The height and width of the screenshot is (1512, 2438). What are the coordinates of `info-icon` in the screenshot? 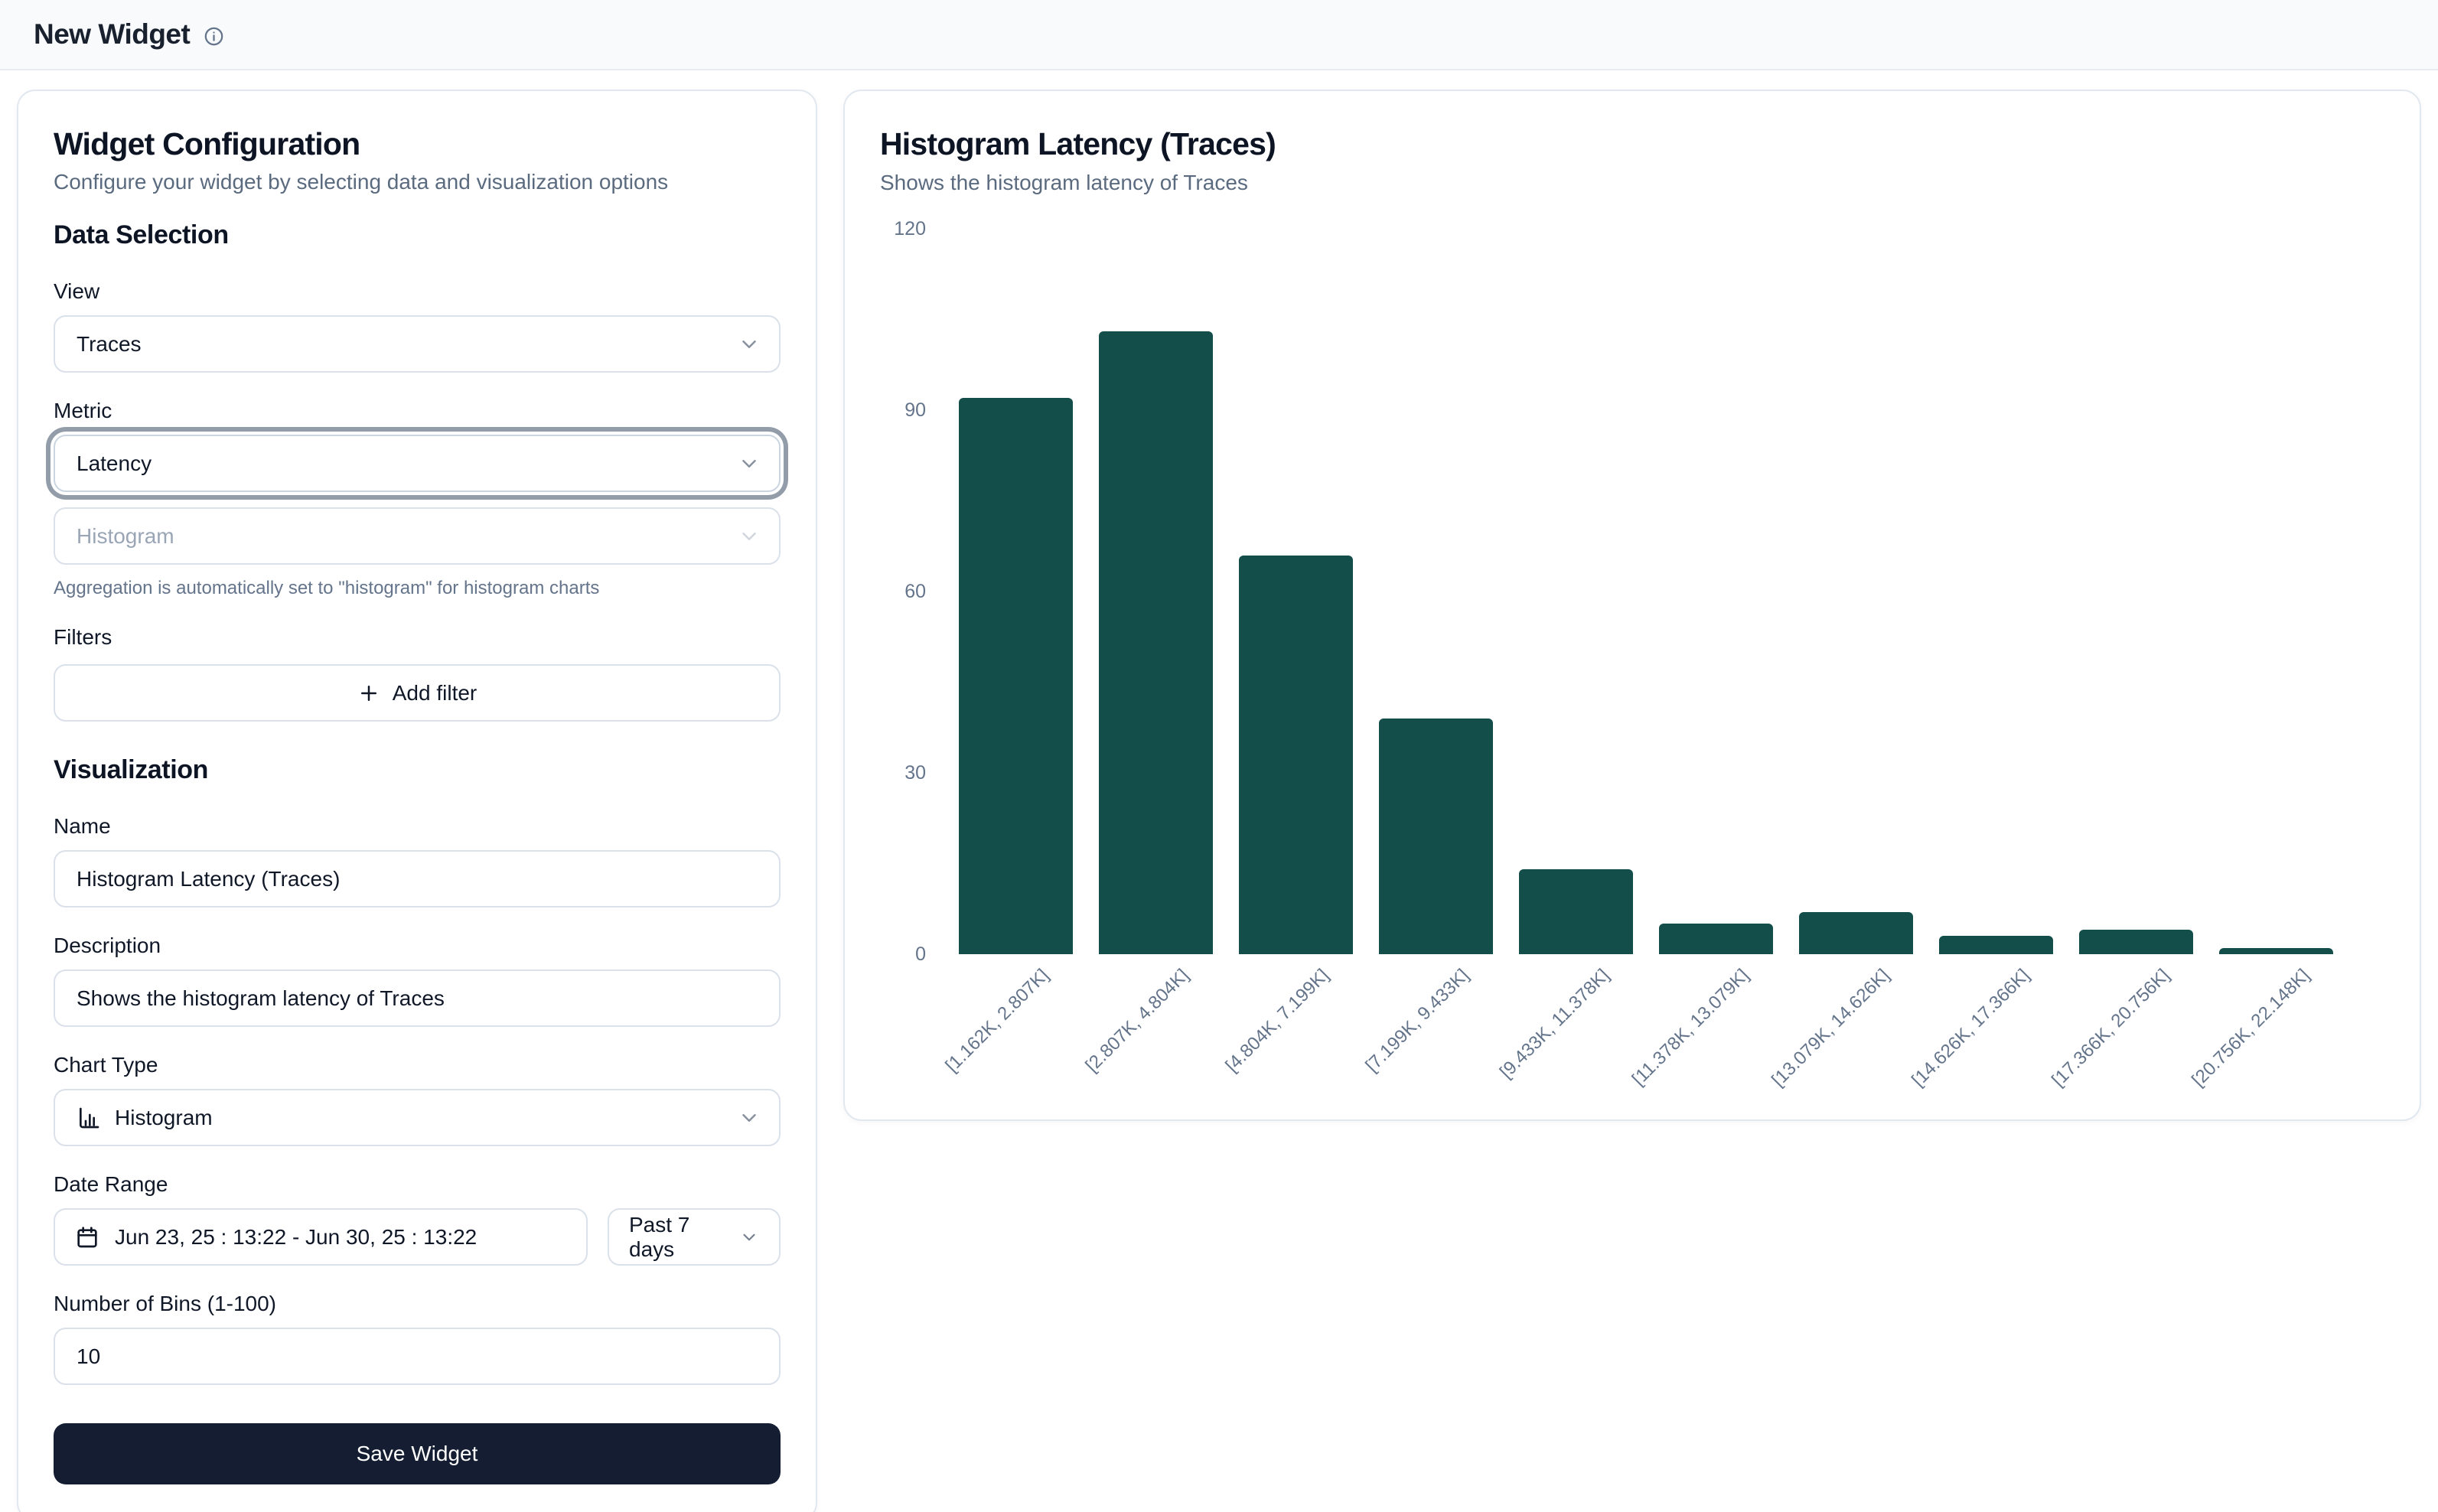 It's located at (214, 36).